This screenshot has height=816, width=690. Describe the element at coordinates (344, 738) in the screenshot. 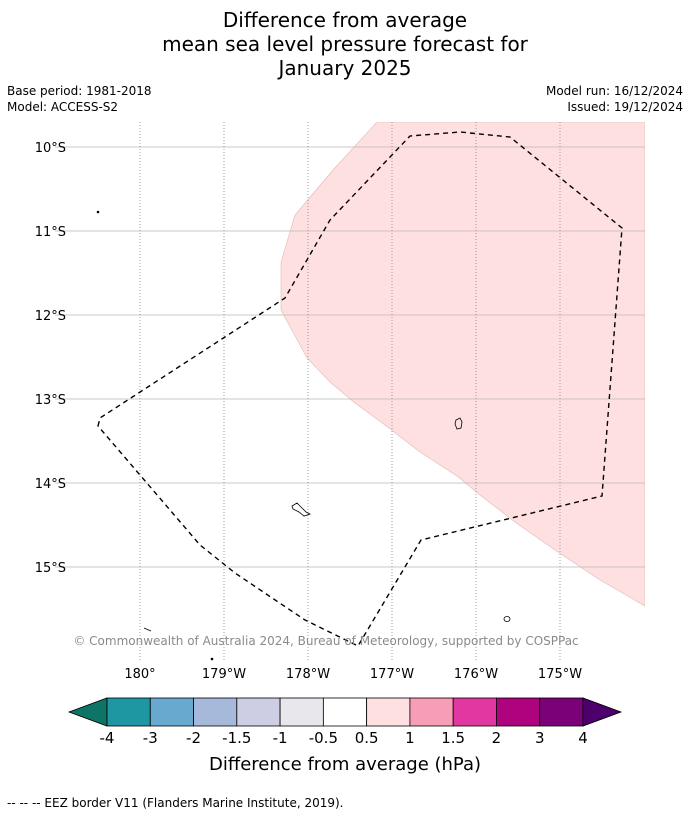

I see `colorbar-tick-labels: -4 -3 -2 -1.5 -1 -0.5 0.5 1 1.5 2 3 4` at that location.